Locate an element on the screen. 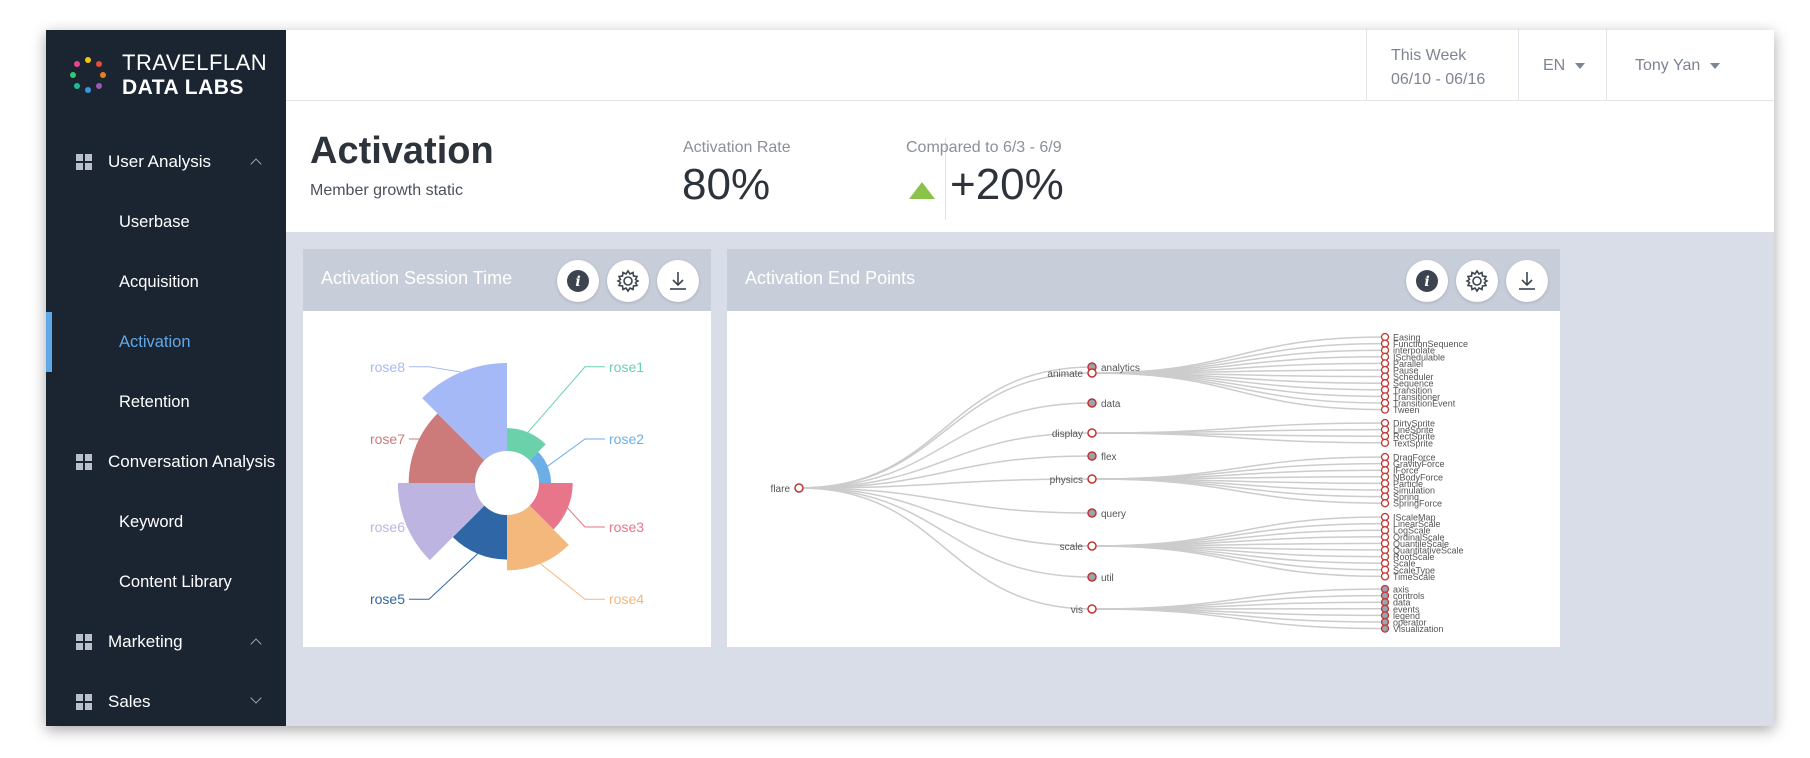 The image size is (1810, 758). brand-logo: TRAVELFLAN DATA LABS is located at coordinates (167, 75).